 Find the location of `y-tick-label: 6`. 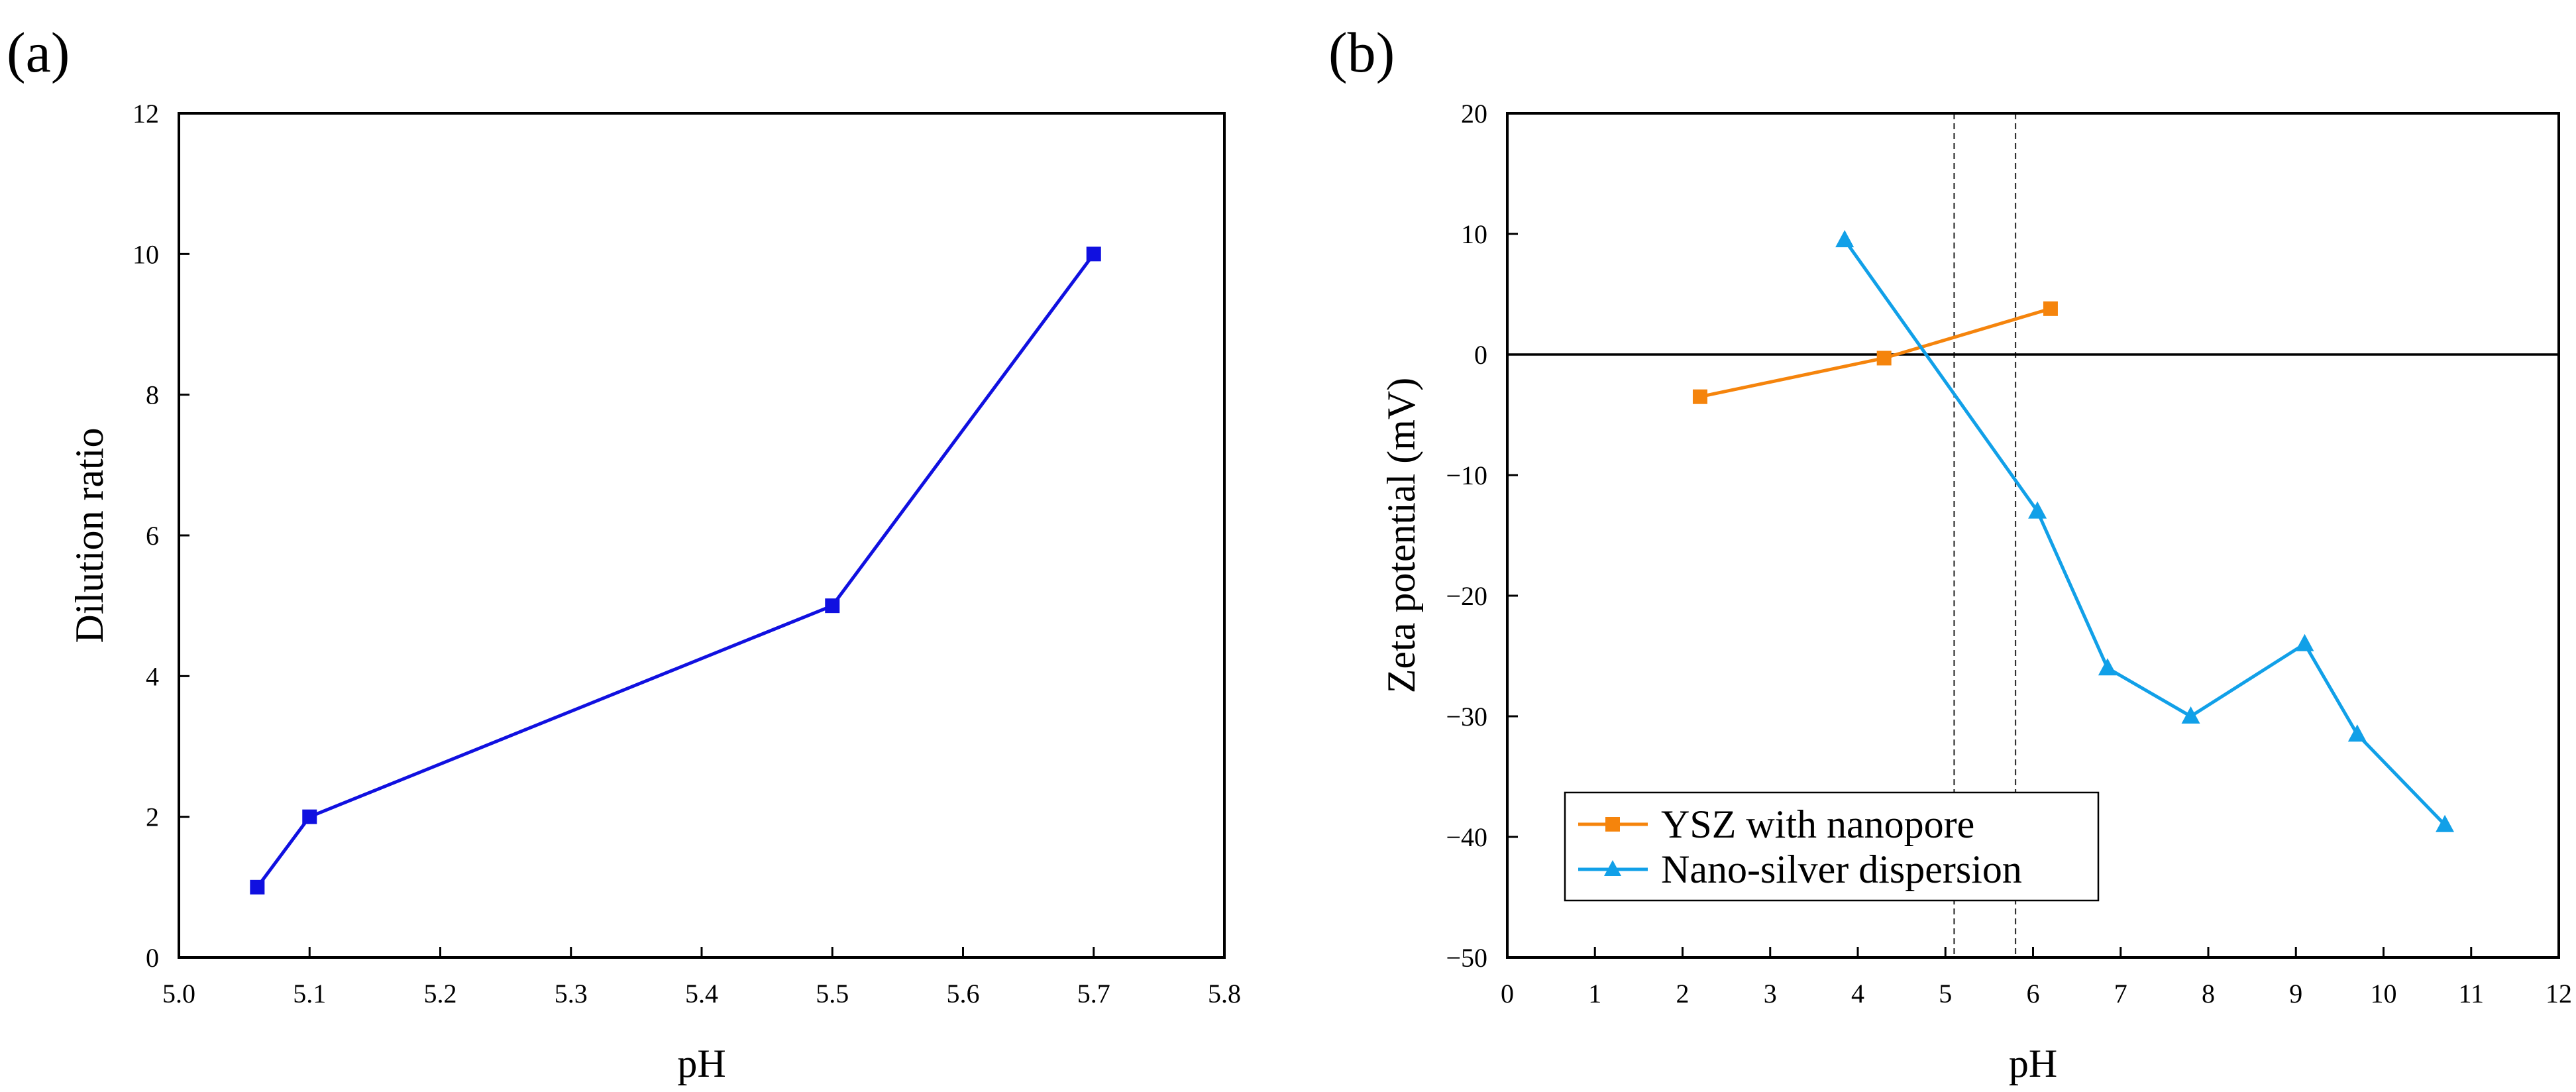

y-tick-label: 6 is located at coordinates (152, 536).